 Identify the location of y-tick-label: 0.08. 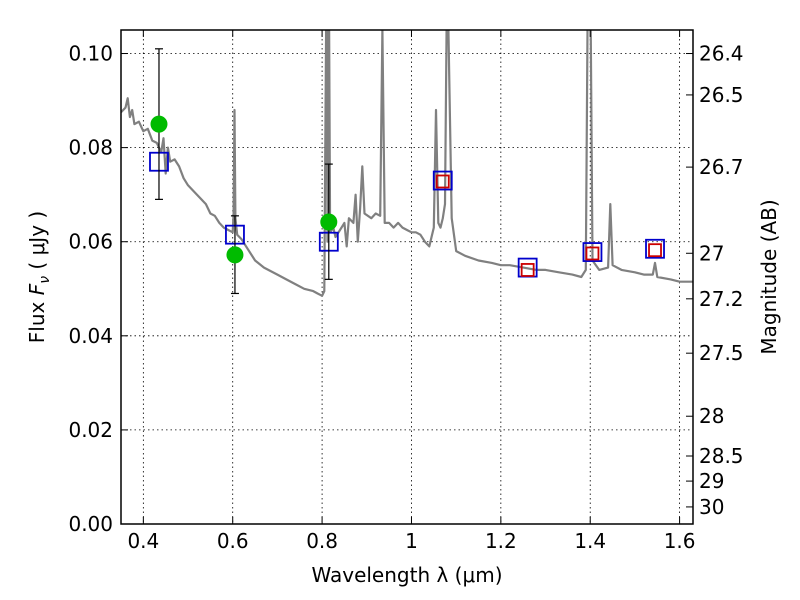
(90, 148).